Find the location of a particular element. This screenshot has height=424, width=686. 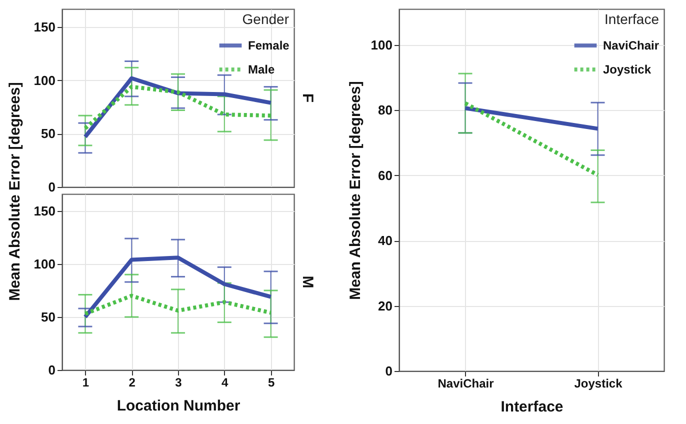

x-tick-label: 5 is located at coordinates (271, 383).